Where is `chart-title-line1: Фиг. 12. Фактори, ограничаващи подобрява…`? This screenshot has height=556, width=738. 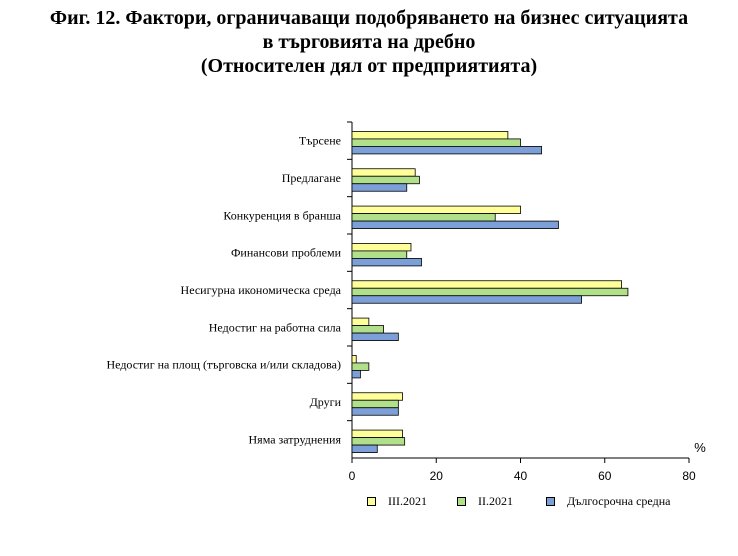 chart-title-line1: Фиг. 12. Фактори, ограничаващи подобрява… is located at coordinates (369, 18).